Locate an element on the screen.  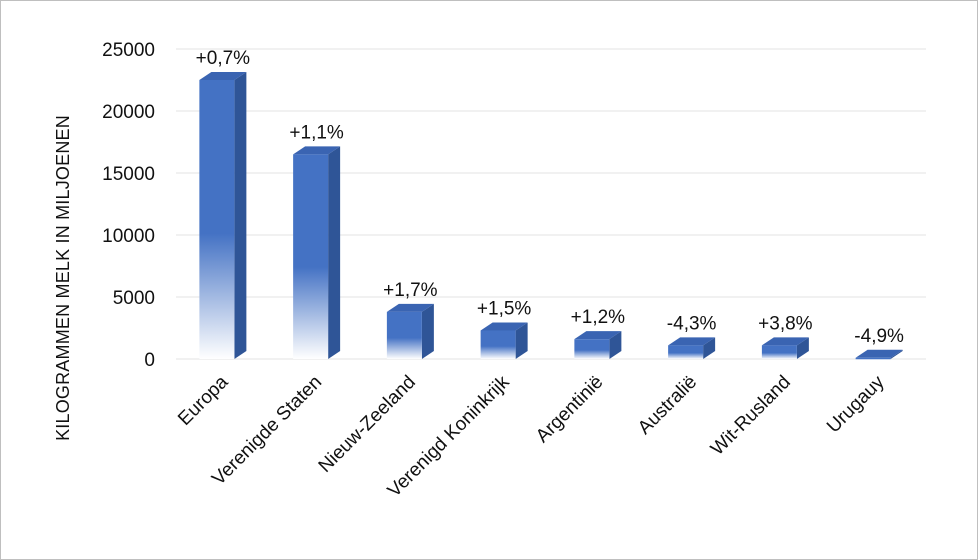
data-label: +1,1% is located at coordinates (316, 132).